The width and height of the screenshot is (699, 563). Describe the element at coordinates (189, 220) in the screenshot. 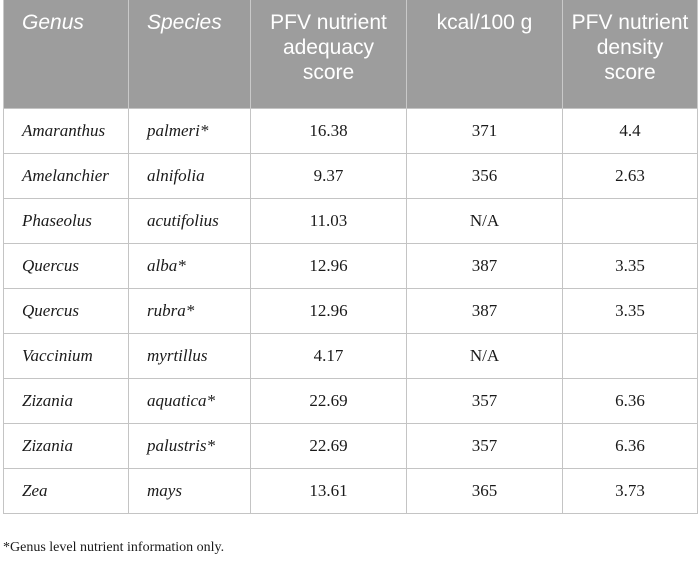

I see `cell-species: acutifolius` at that location.